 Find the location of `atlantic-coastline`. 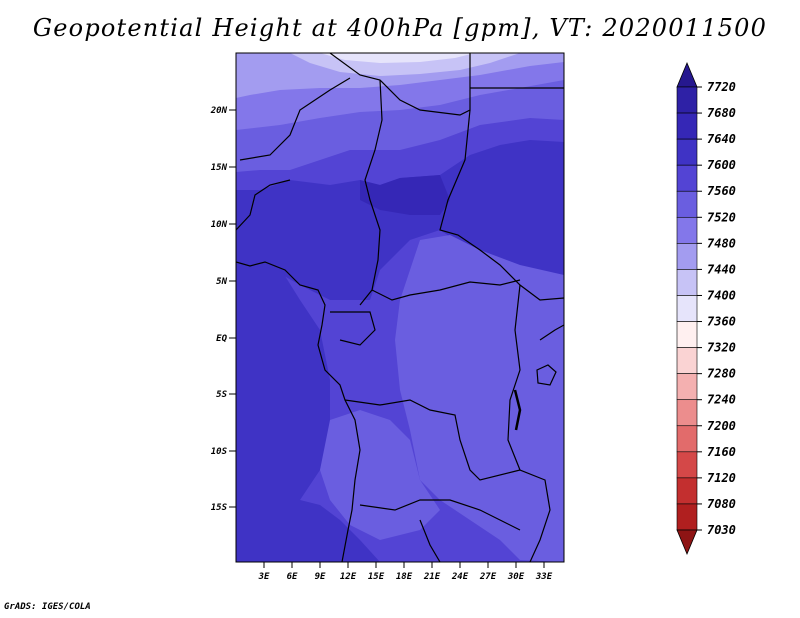

atlantic-coastline is located at coordinates (298, 411).